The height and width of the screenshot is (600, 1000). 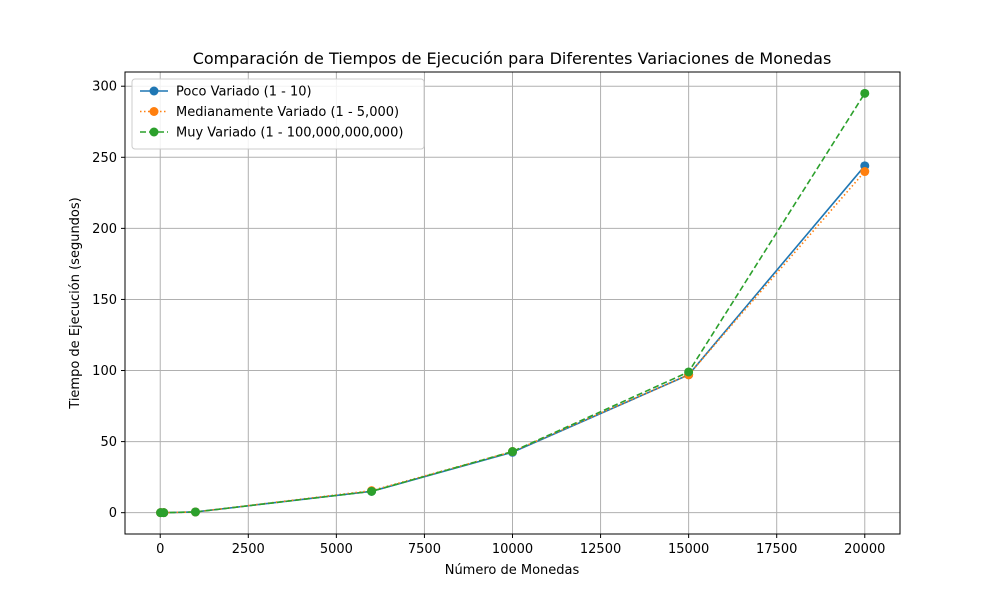 What do you see at coordinates (160, 549) in the screenshot?
I see `x-tick-label: 0` at bounding box center [160, 549].